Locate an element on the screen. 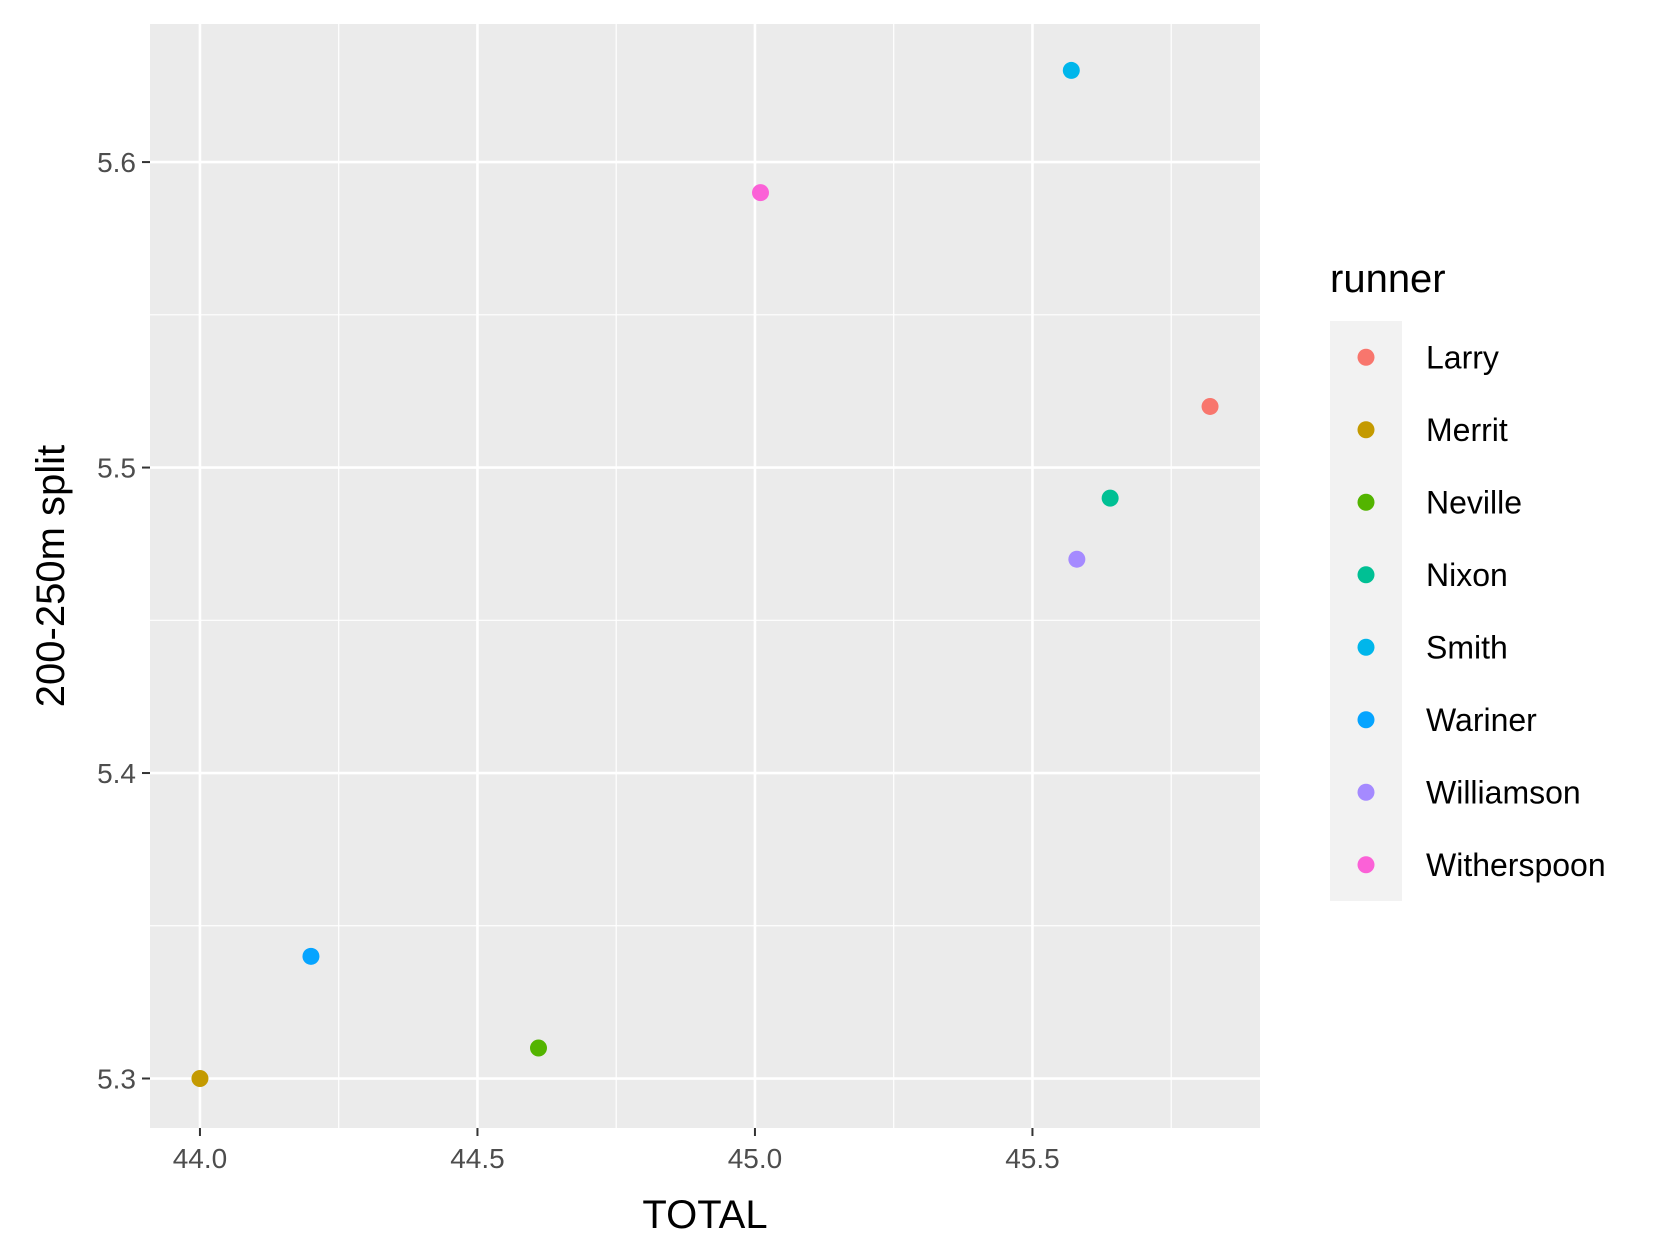  y-tick-label: 5.5 is located at coordinates (116, 468).